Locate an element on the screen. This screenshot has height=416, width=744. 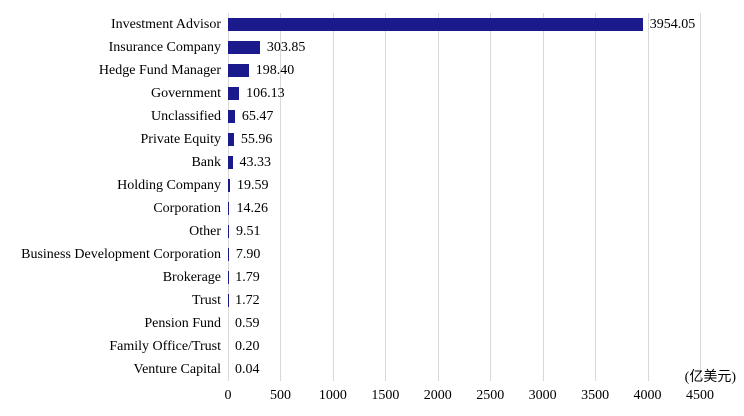
bar-row: Private Equity 55.96 is located at coordinates (372, 139).